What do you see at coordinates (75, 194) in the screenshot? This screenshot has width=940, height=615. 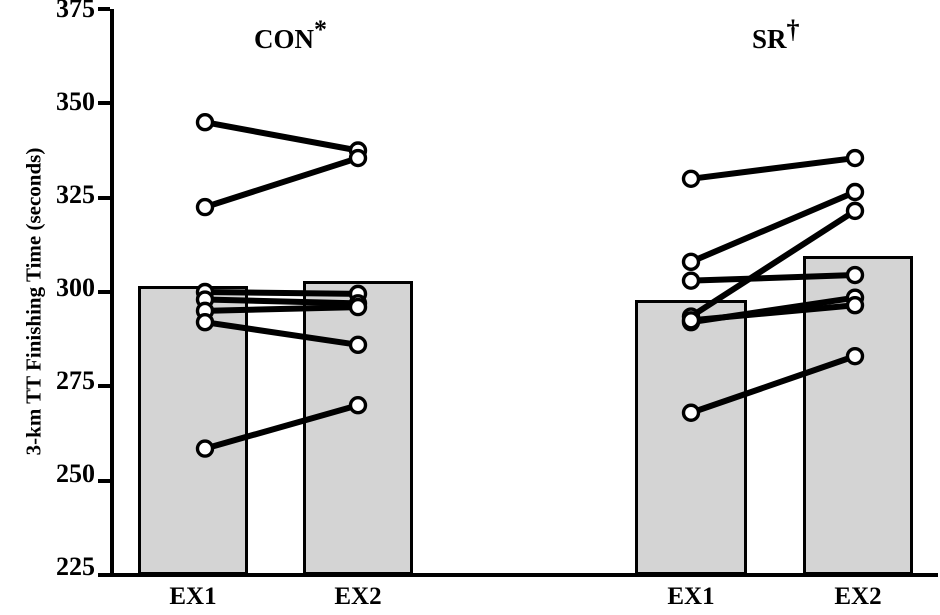 I see `y-tick-label-325: 325` at bounding box center [75, 194].